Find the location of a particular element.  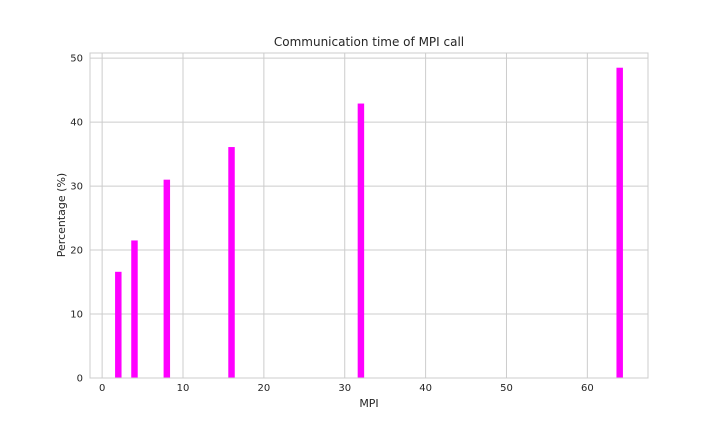

x-tick-label: 60 is located at coordinates (587, 388).